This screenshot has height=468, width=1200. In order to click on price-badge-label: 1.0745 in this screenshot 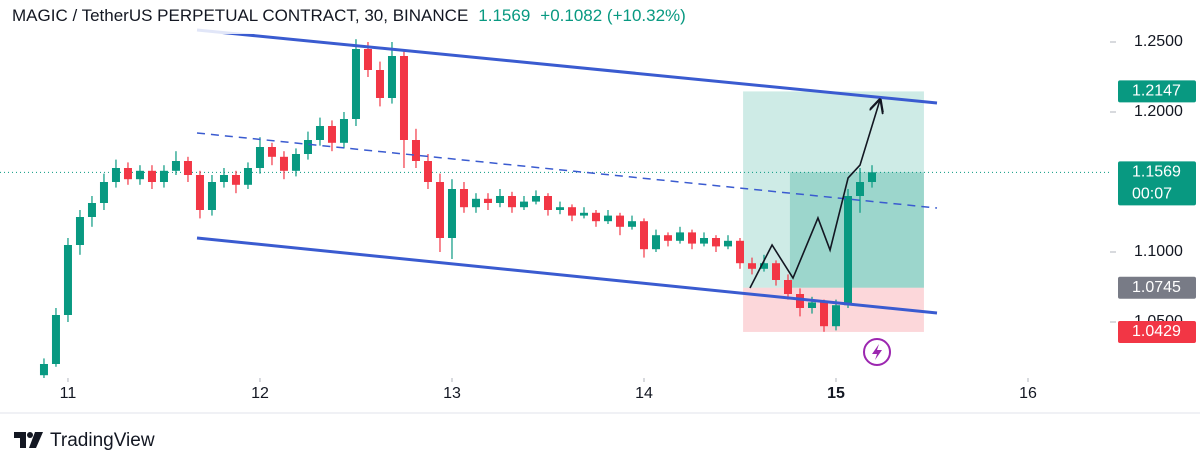, I will do `click(1156, 287)`.